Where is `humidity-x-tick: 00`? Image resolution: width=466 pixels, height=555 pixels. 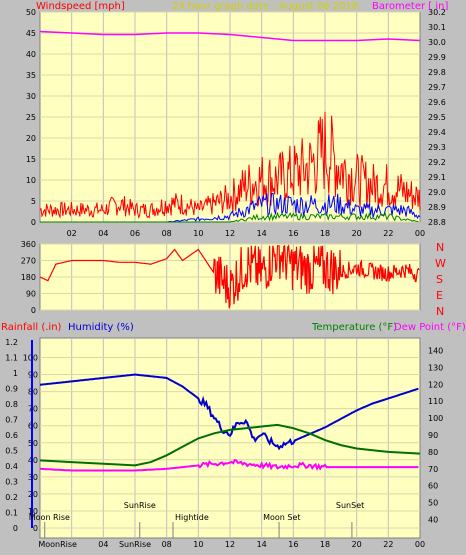 humidity-x-tick: 00 is located at coordinates (420, 544).